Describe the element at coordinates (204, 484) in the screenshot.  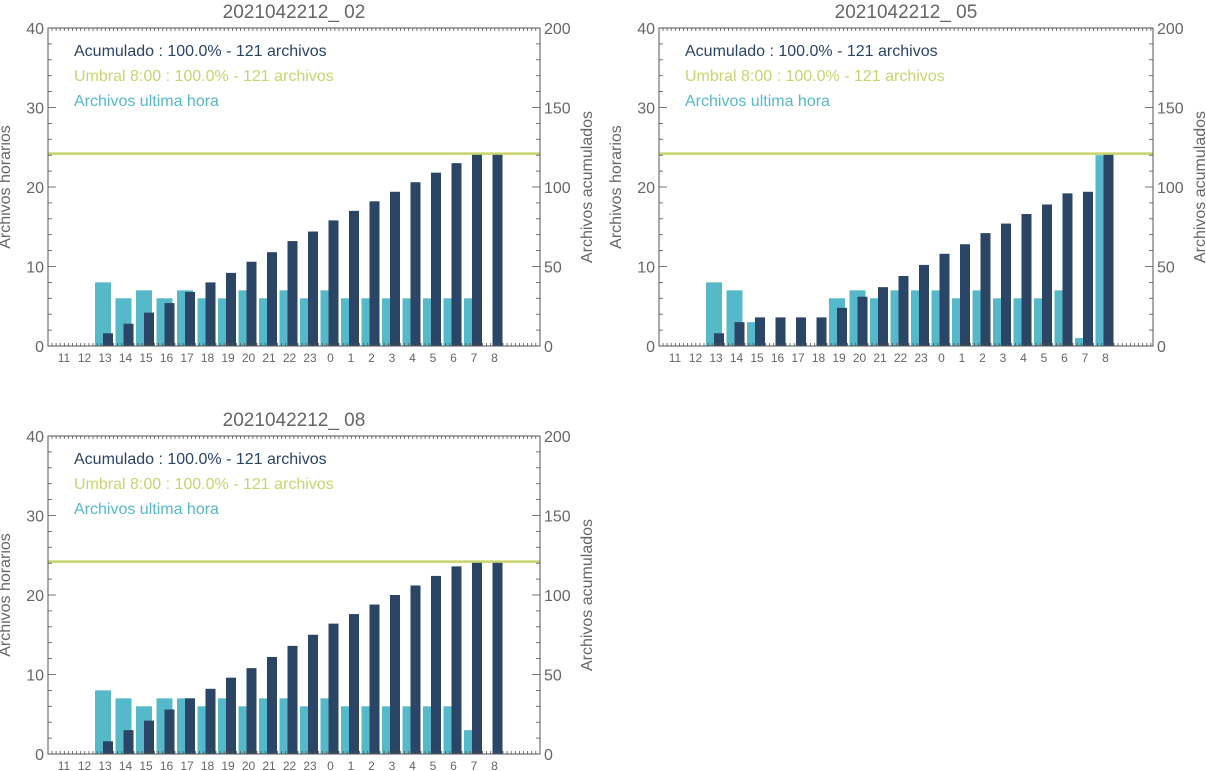
I see `legend-entry: Umbral 8:00 : 100.0% - 121 archivos` at that location.